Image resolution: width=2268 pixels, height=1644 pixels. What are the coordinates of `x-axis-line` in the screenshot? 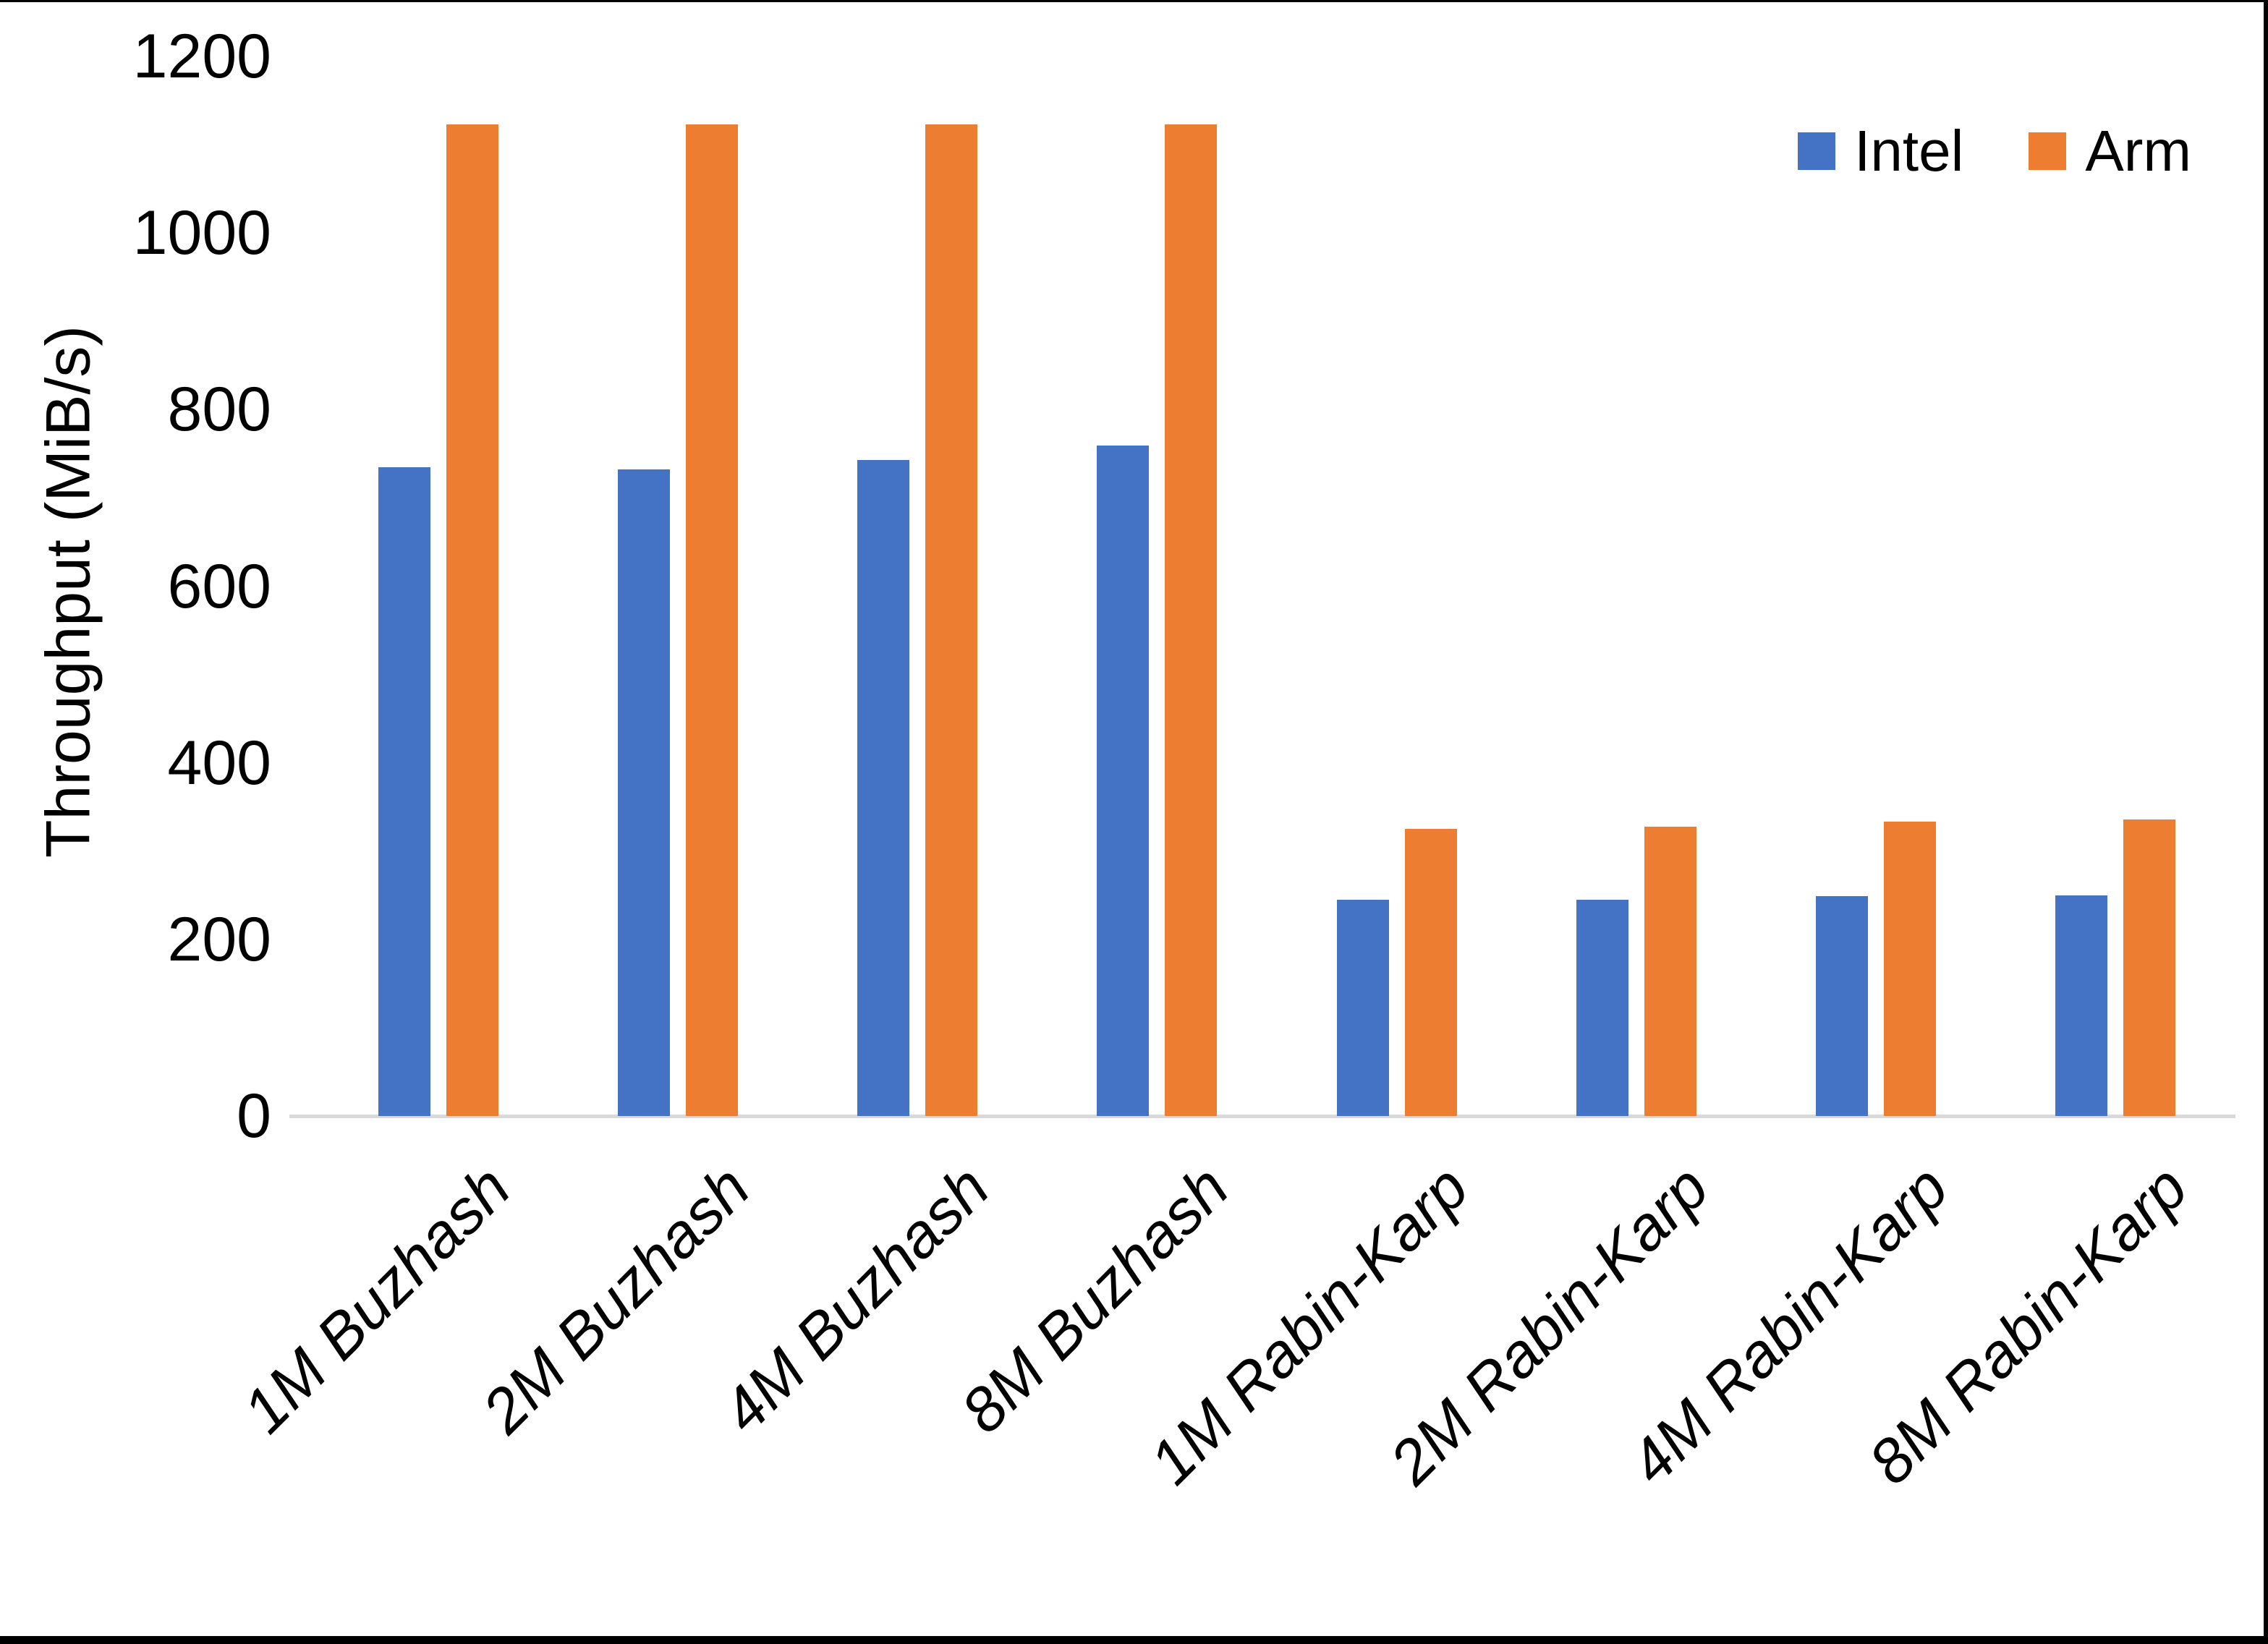 It's located at (1262, 1116).